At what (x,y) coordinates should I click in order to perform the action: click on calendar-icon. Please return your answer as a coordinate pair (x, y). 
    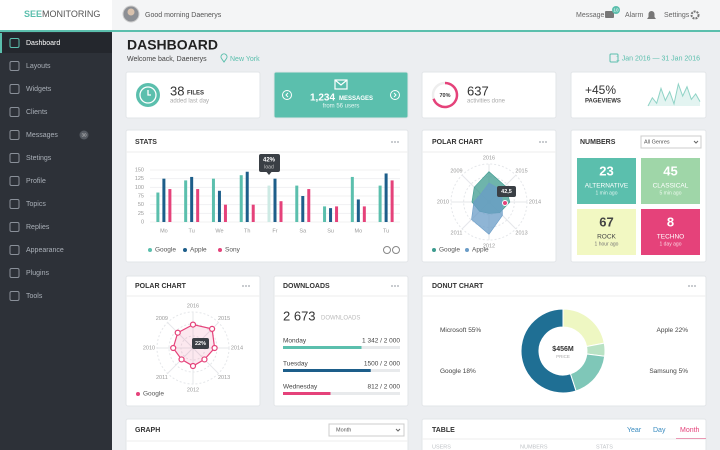
    Looking at the image, I should click on (614, 58).